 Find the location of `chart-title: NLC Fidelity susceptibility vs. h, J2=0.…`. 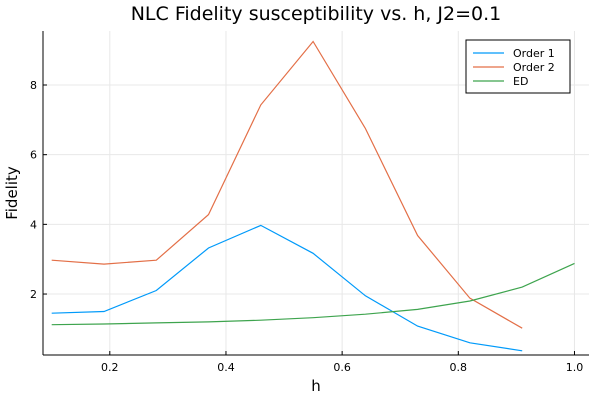

chart-title: NLC Fidelity susceptibility vs. h, J2=0.… is located at coordinates (316, 14).